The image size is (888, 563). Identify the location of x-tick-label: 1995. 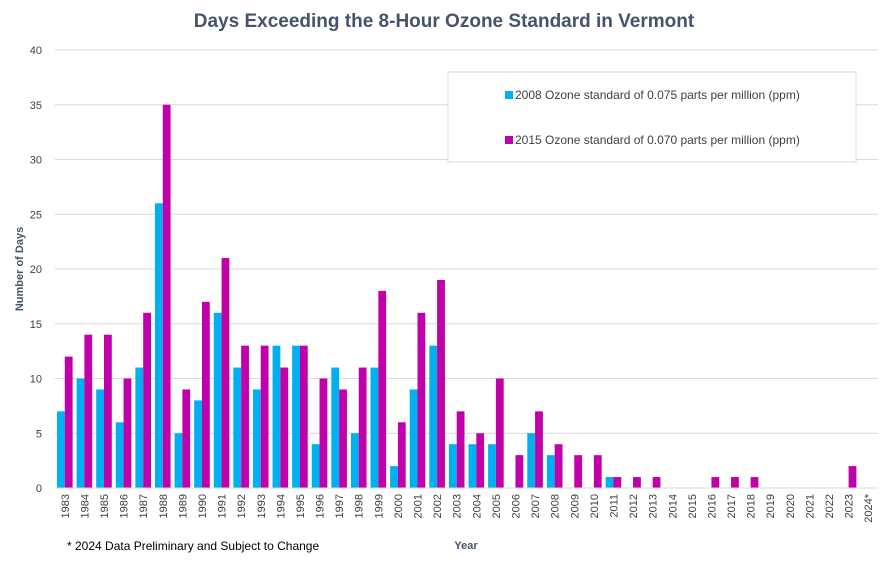
(301, 506).